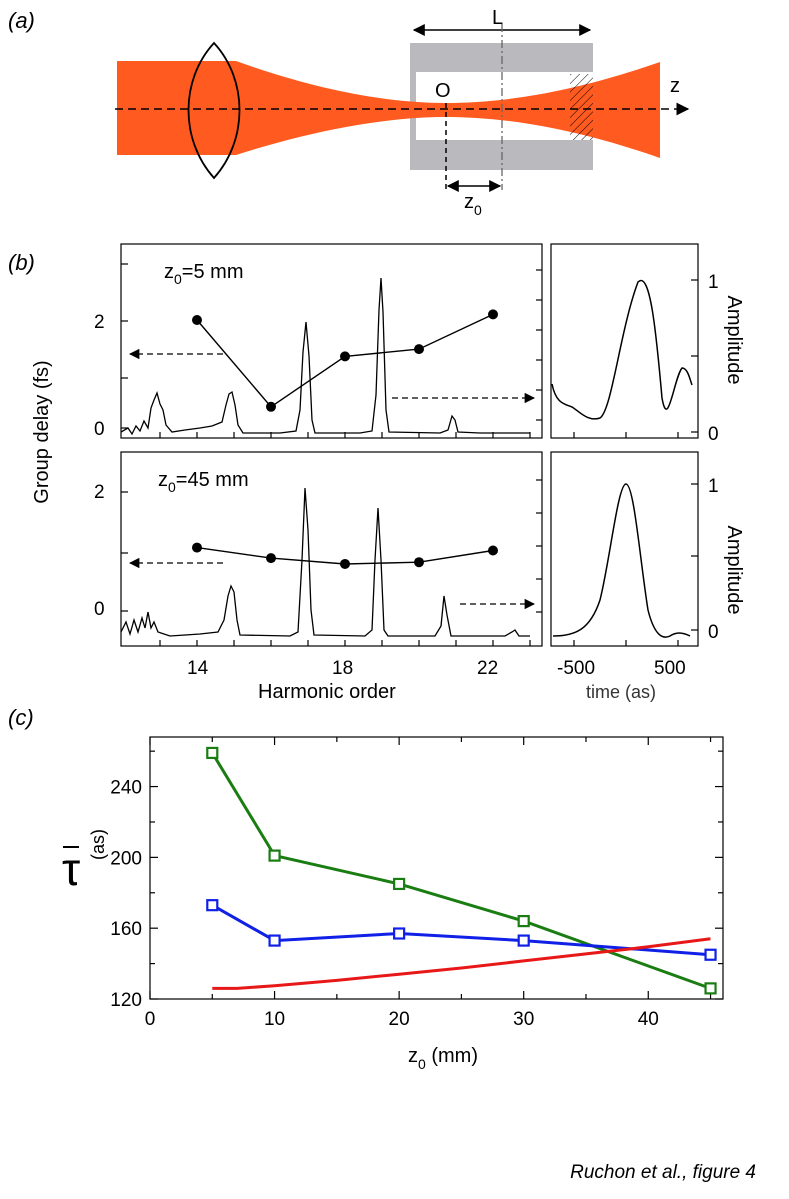  I want to click on z0-annotation-top: z0=5 mm, so click(203, 274).